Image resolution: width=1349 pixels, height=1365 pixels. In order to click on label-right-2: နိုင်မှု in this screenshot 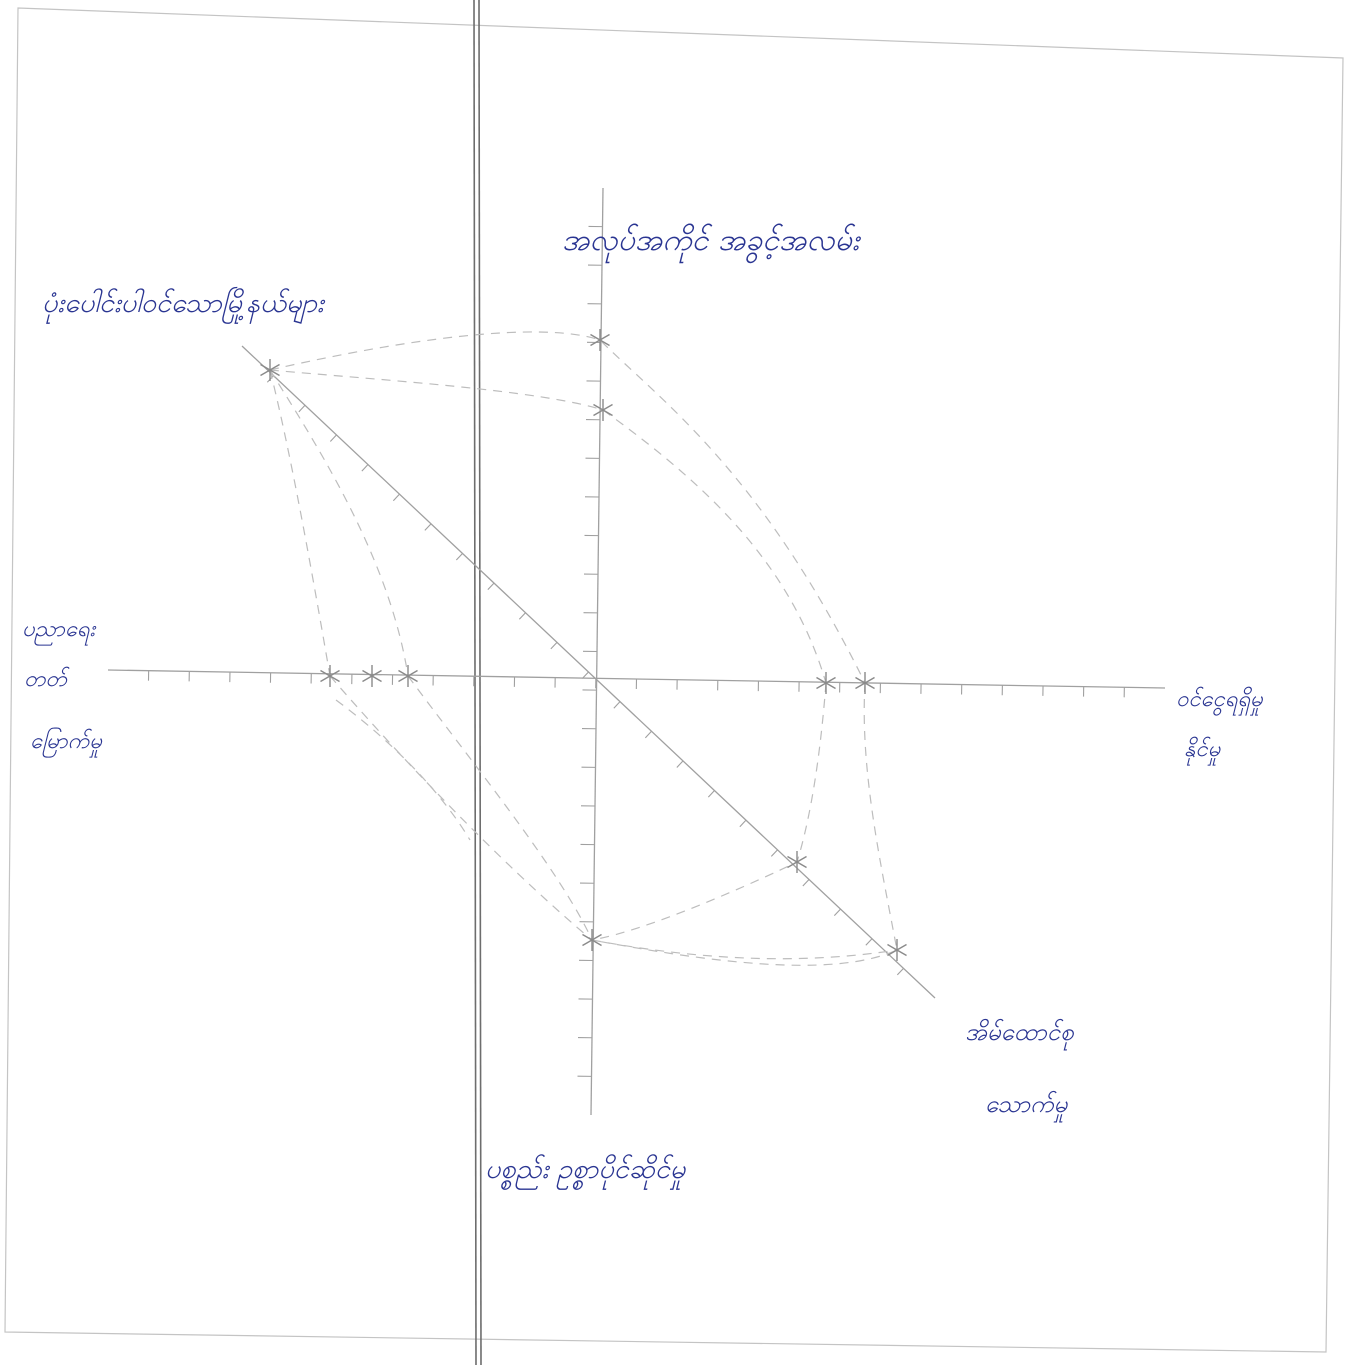, I will do `click(1203, 751)`.